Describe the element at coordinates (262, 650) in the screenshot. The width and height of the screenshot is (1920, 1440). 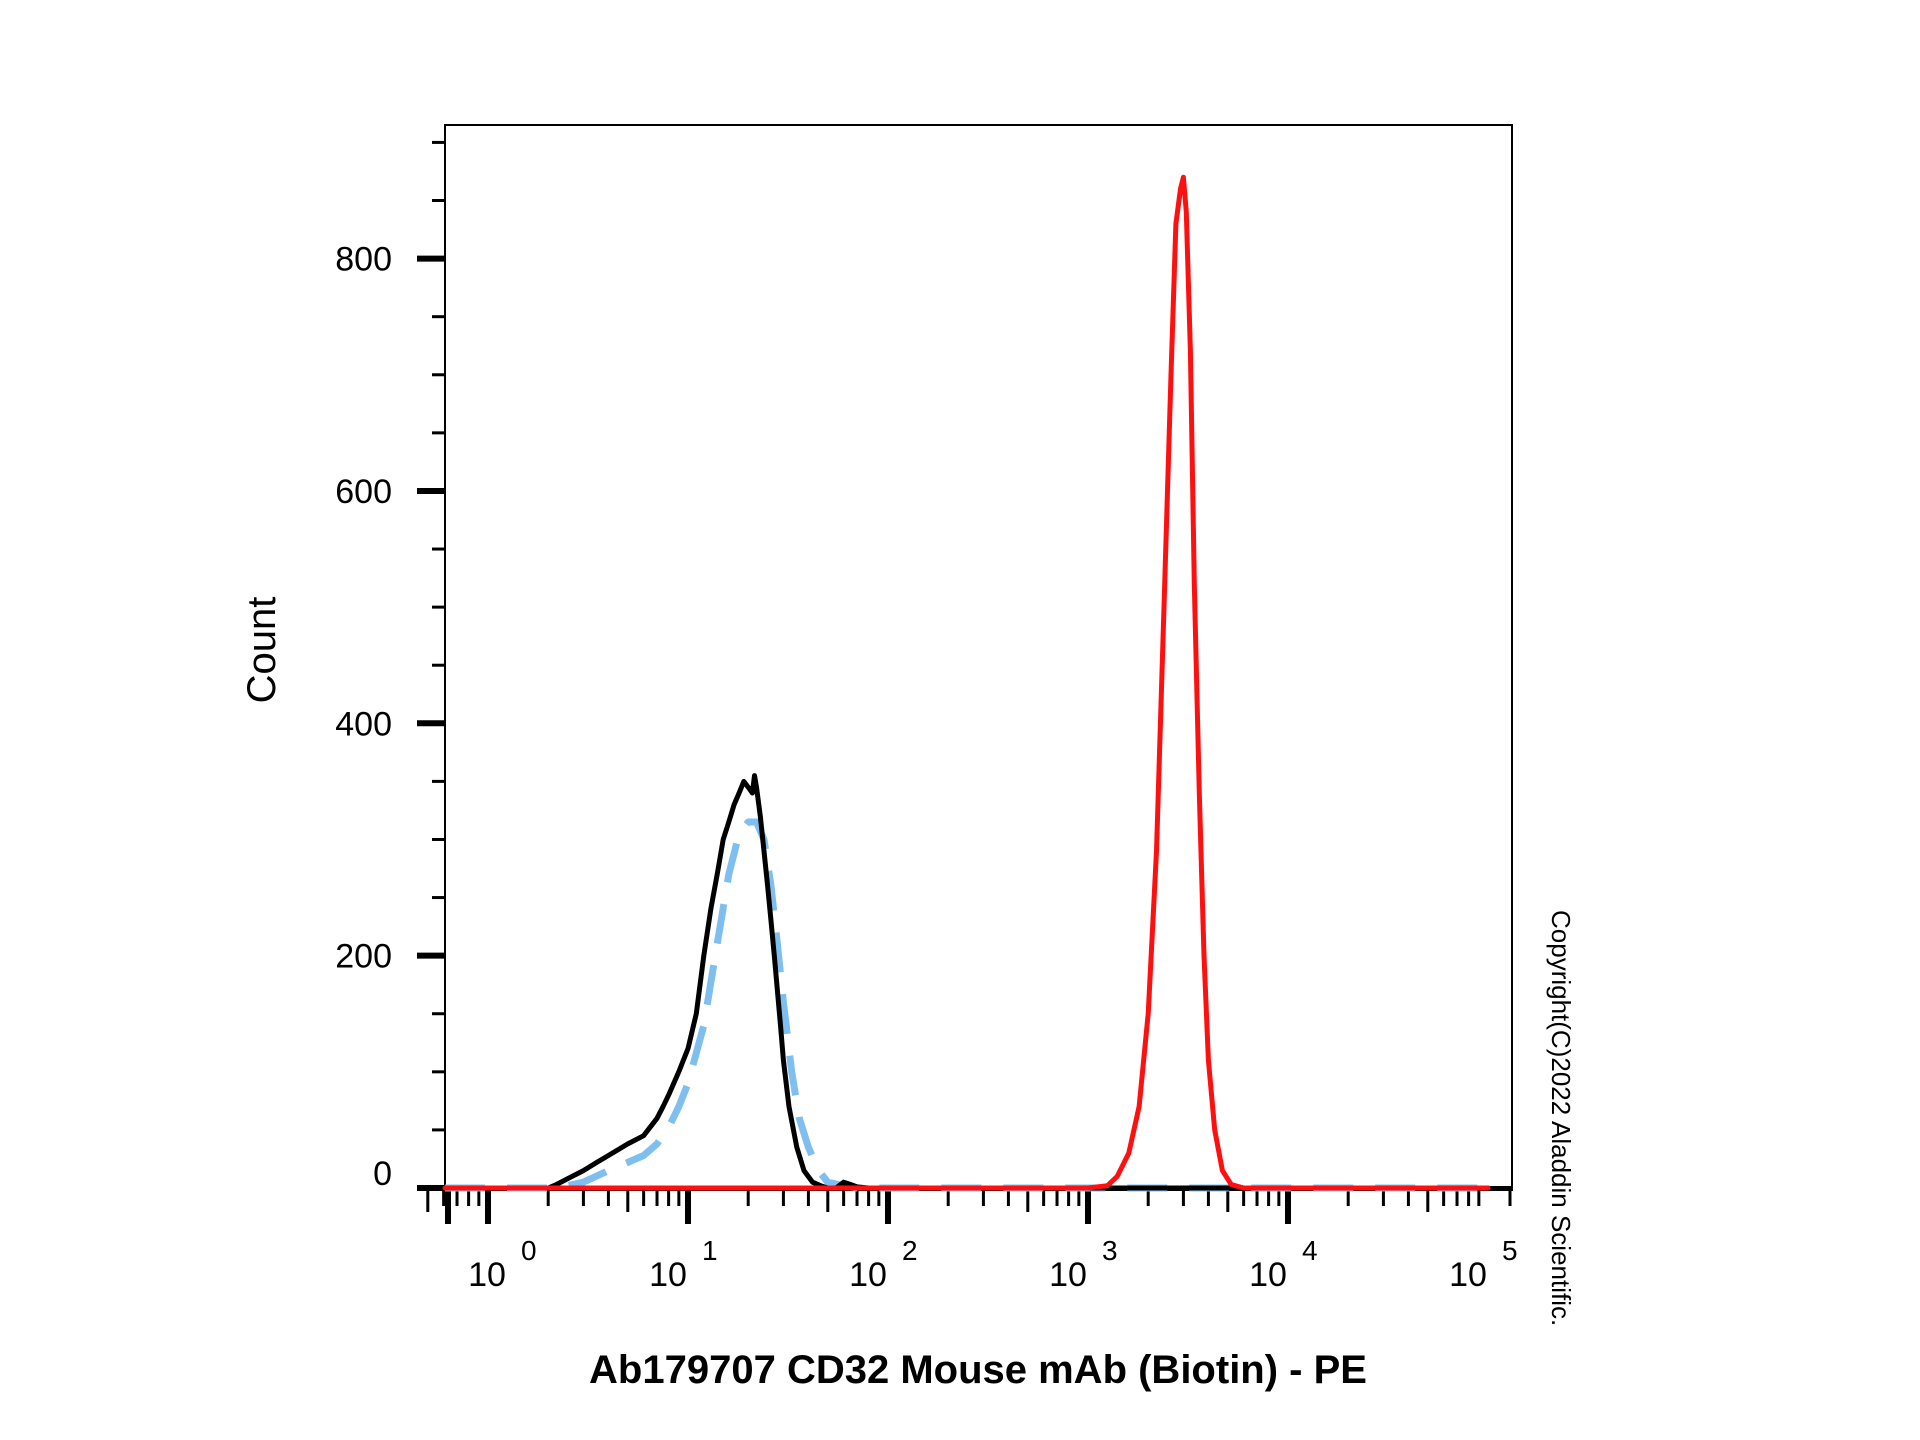
I see `y-axis-title: Count` at that location.